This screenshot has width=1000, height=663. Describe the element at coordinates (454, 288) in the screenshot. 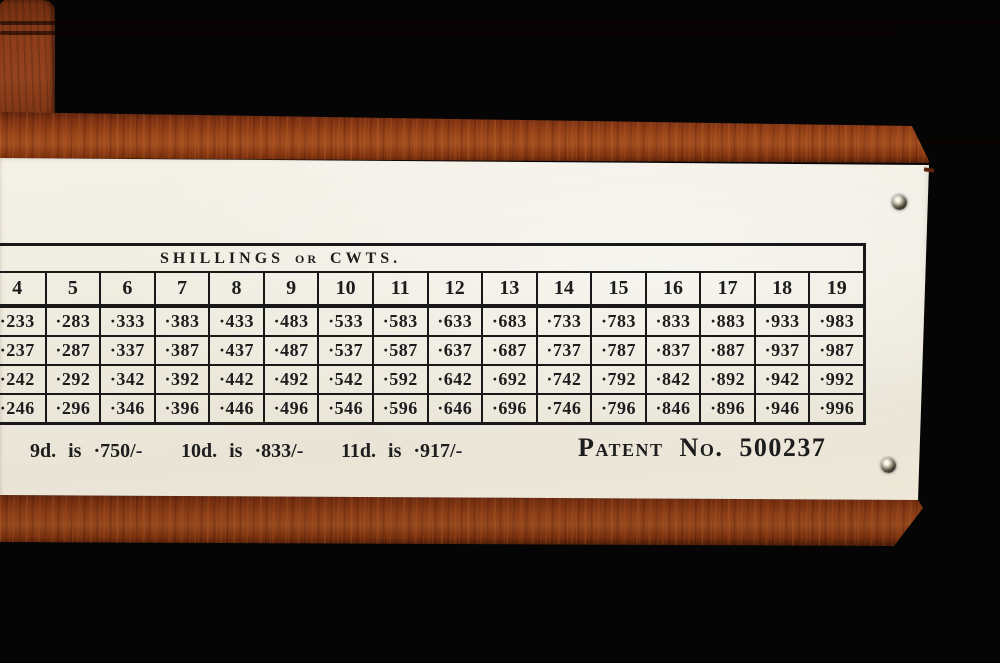

I see `column-header-cell: 12` at that location.